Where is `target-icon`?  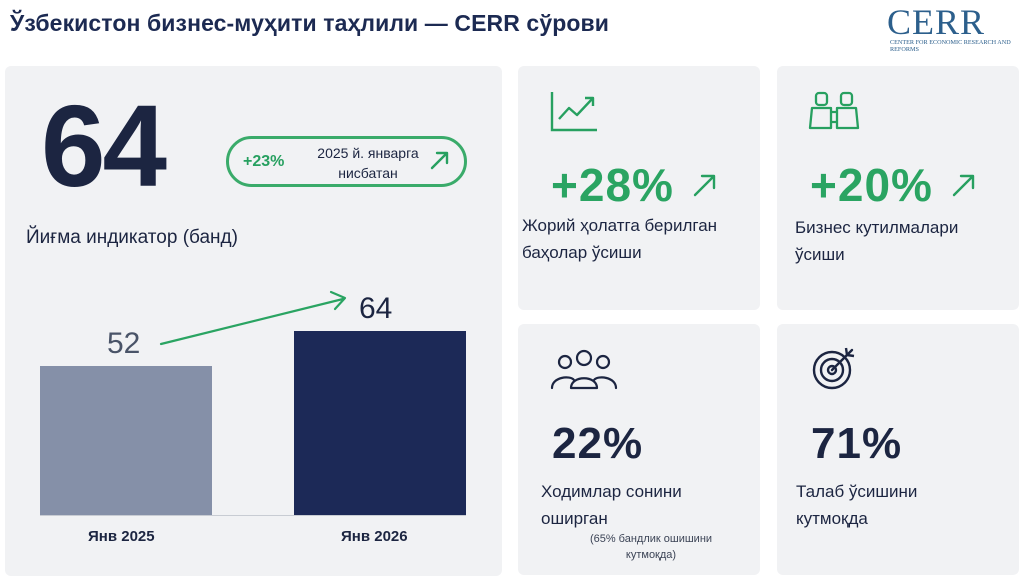
target-icon is located at coordinates (833, 368).